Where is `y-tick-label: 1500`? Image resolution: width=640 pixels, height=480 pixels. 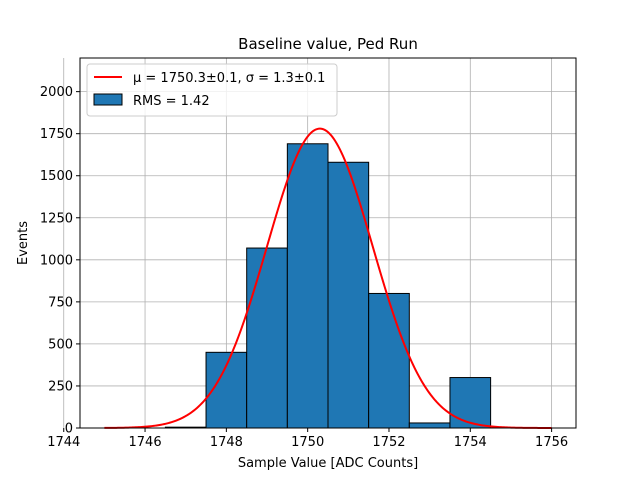 y-tick-label: 1500 is located at coordinates (56, 176).